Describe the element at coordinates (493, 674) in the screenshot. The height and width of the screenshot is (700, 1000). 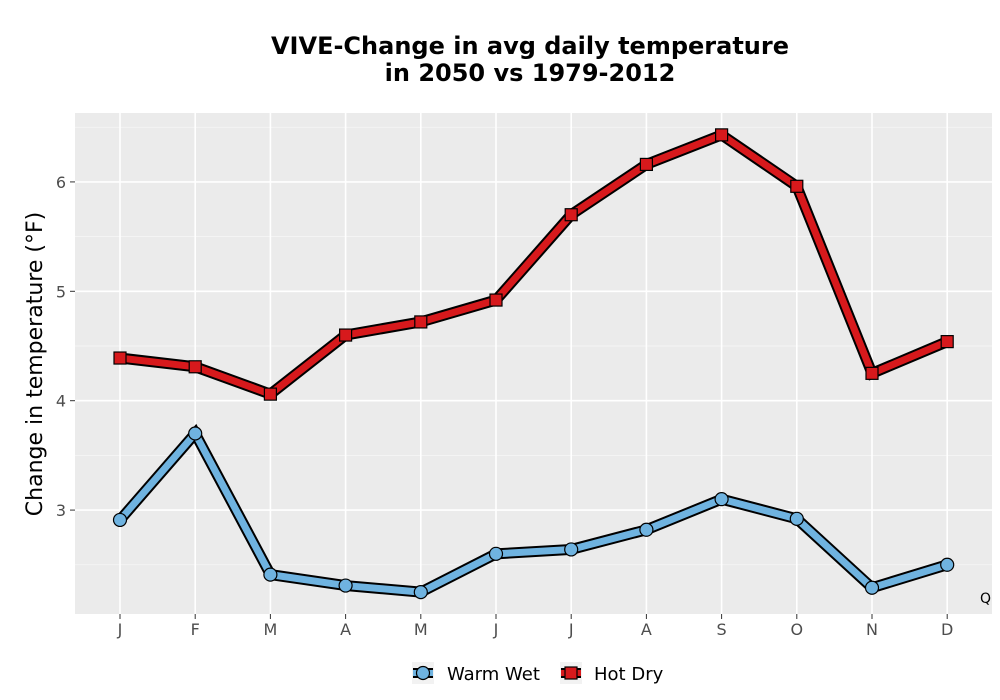
I see `legend-label-warm-wet: Warm Wet` at that location.